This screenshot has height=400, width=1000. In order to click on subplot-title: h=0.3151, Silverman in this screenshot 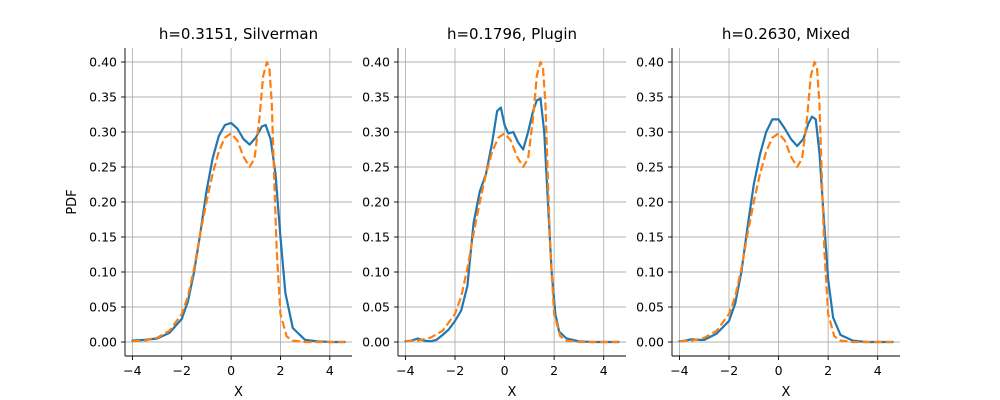, I will do `click(238, 34)`.